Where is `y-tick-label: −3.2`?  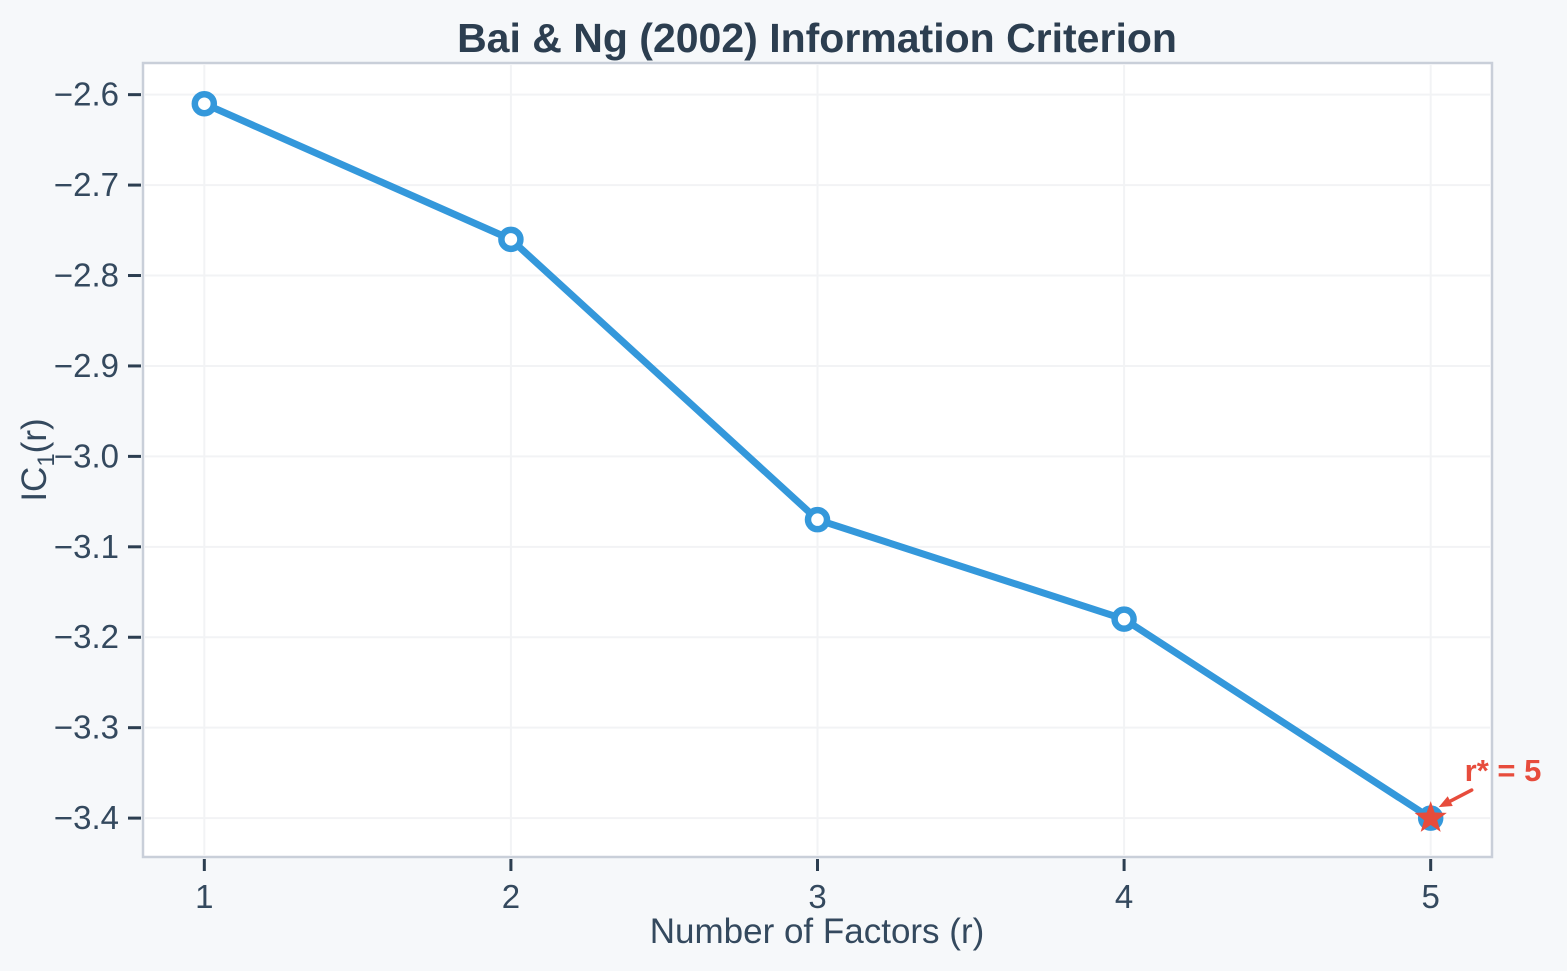 y-tick-label: −3.2 is located at coordinates (86, 636).